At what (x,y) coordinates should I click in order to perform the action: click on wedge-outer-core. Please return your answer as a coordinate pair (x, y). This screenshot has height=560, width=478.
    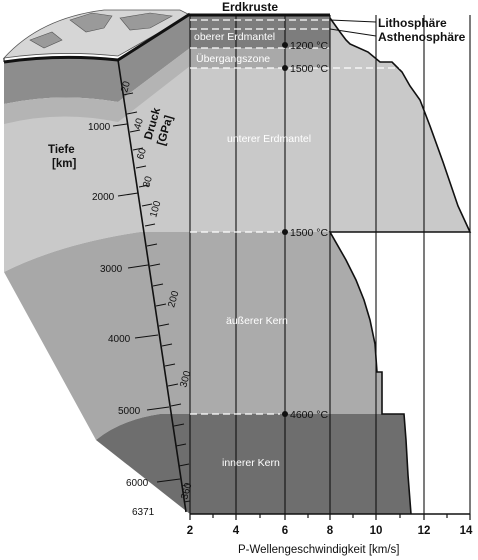
    Looking at the image, I should click on (97, 336).